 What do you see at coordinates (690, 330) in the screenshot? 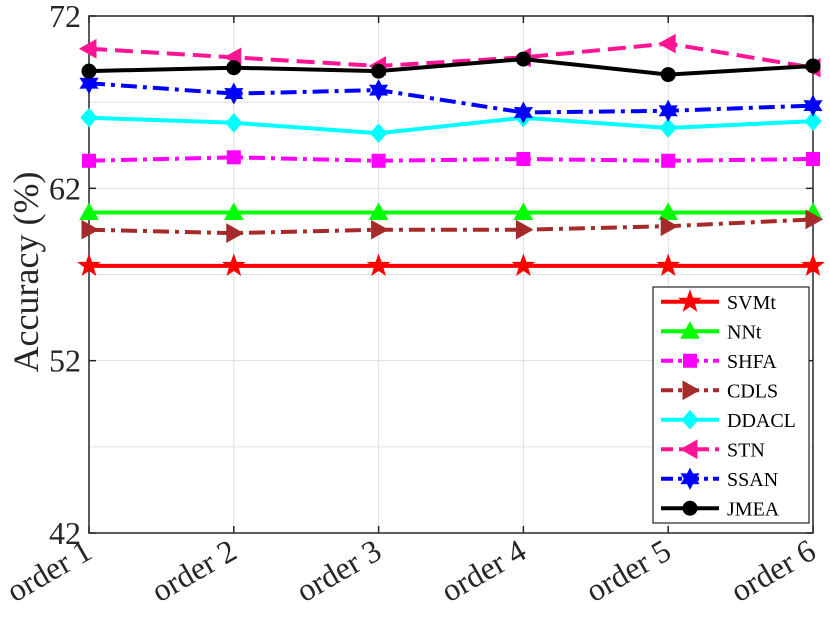
I see `legend-marker-nnt` at bounding box center [690, 330].